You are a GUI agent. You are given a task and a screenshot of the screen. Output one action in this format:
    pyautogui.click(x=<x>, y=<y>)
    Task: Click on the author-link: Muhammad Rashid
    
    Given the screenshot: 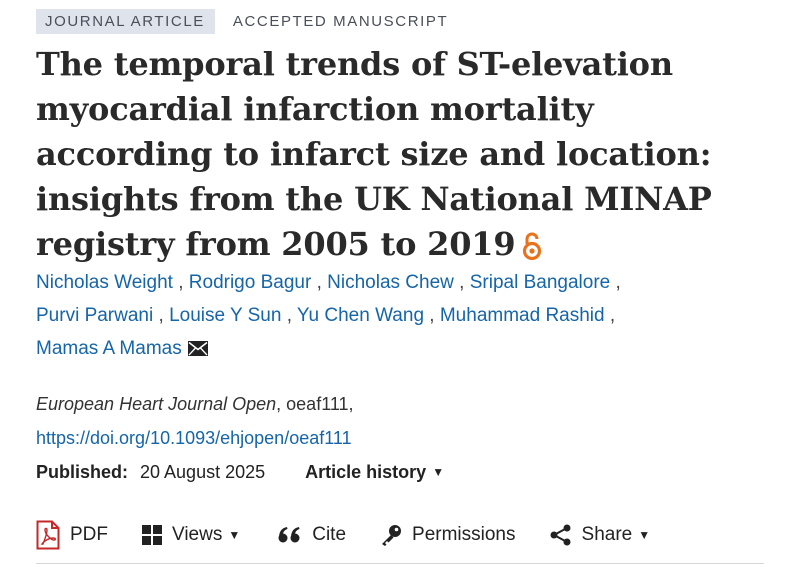 What is the action you would take?
    pyautogui.click(x=522, y=315)
    